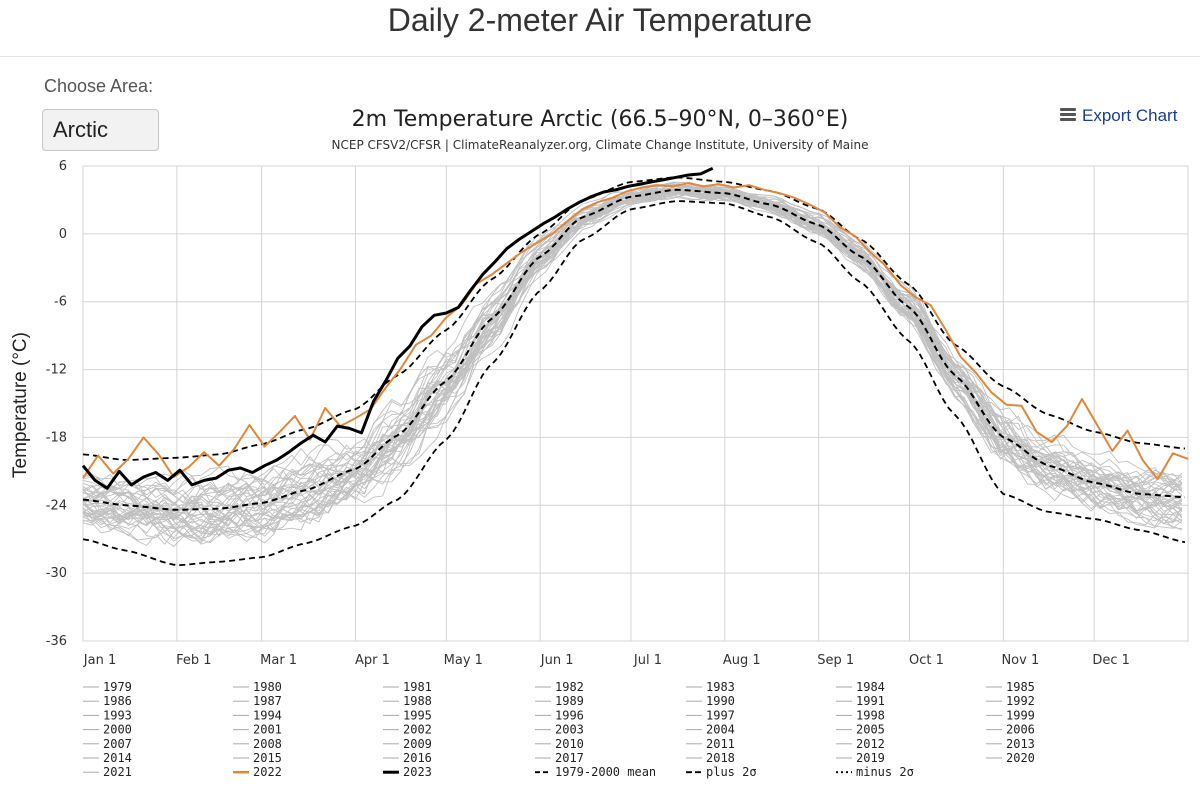 This screenshot has width=1200, height=789. I want to click on legend-label: 1994, so click(267, 715).